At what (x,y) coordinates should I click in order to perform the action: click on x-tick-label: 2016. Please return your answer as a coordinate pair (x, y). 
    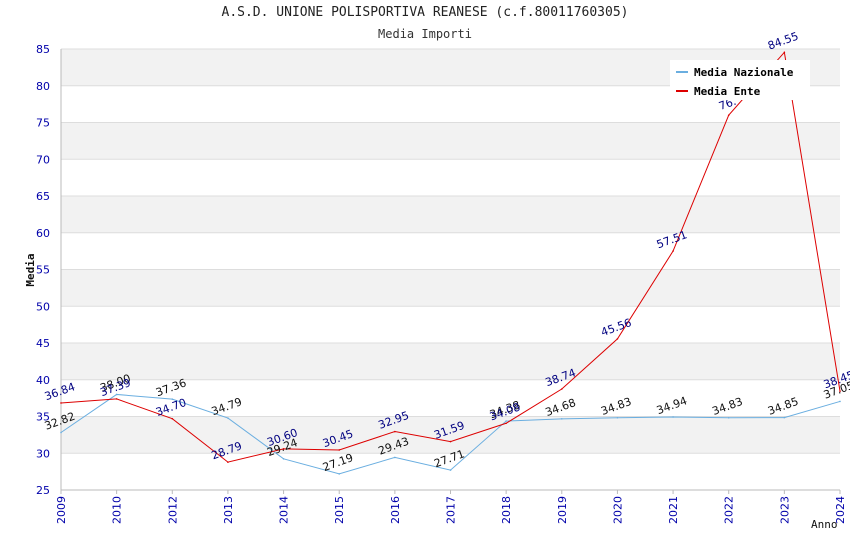
    Looking at the image, I should click on (395, 510).